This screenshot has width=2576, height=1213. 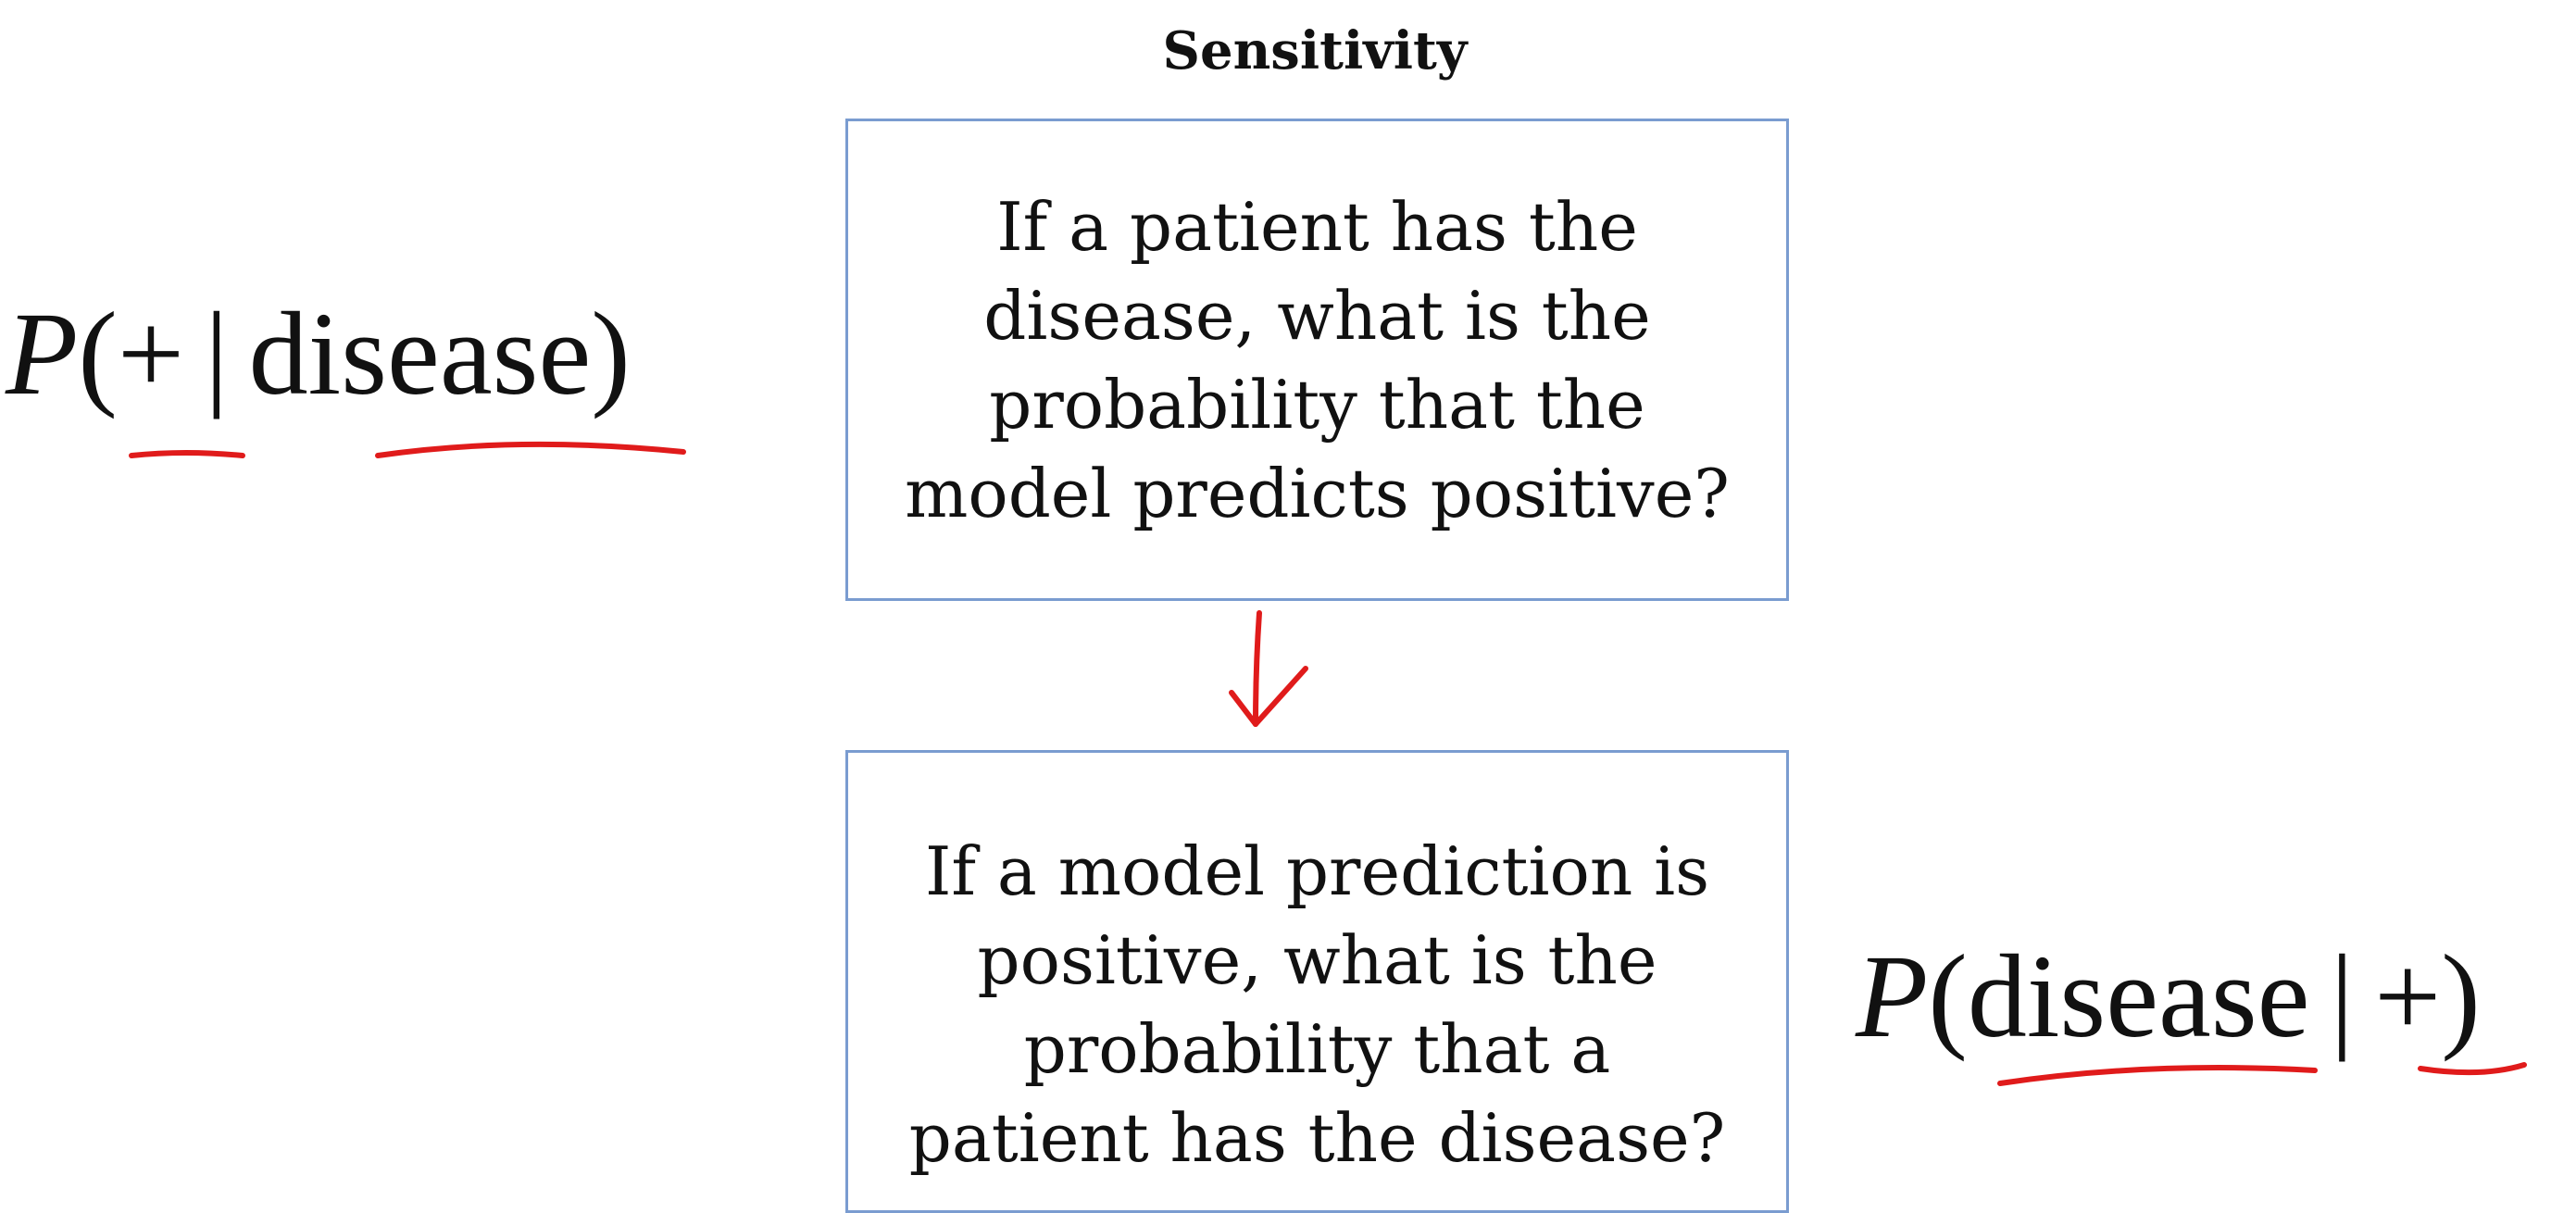 What do you see at coordinates (1317, 404) in the screenshot?
I see `text-line: probability that the` at bounding box center [1317, 404].